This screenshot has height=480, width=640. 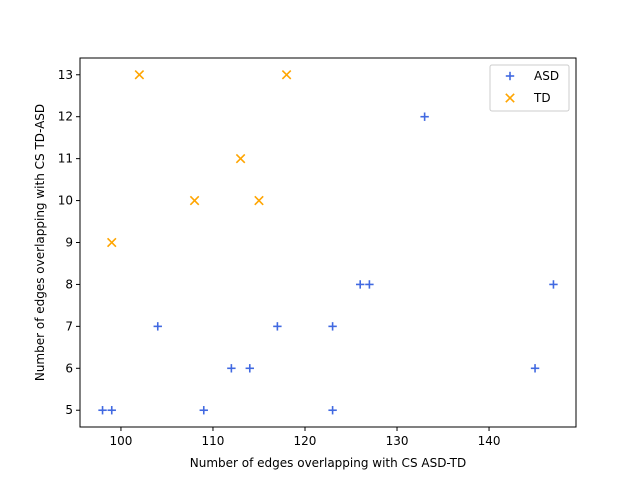 What do you see at coordinates (546, 76) in the screenshot?
I see `legend-label-asd: ASD` at bounding box center [546, 76].